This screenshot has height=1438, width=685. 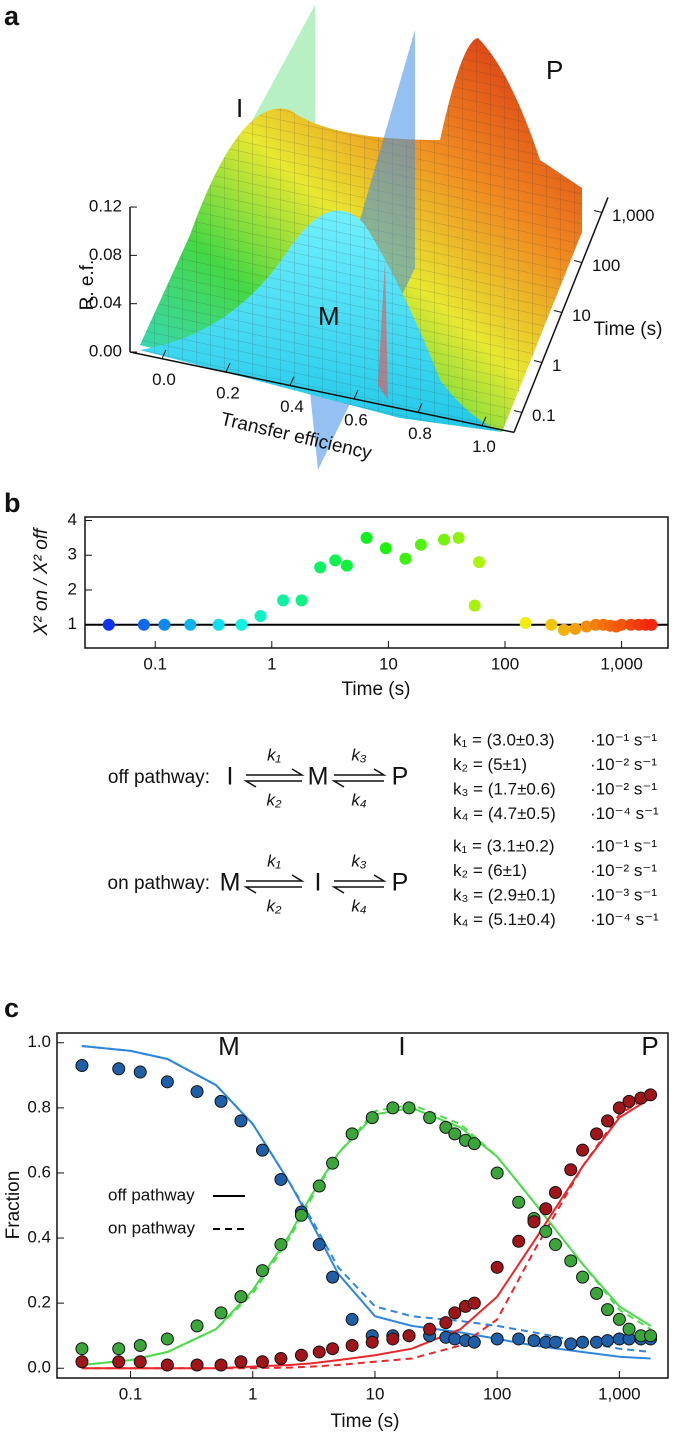 I want to click on state: P, so click(x=400, y=883).